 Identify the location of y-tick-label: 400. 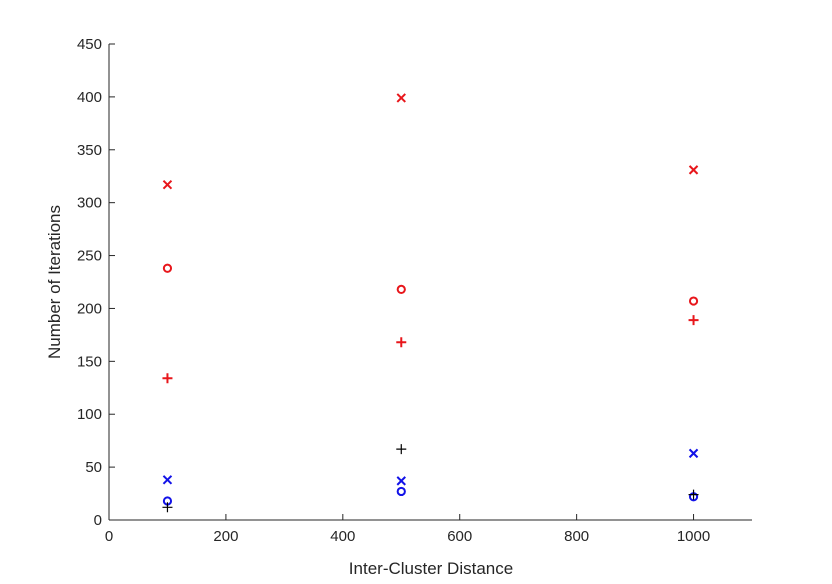
(89, 97).